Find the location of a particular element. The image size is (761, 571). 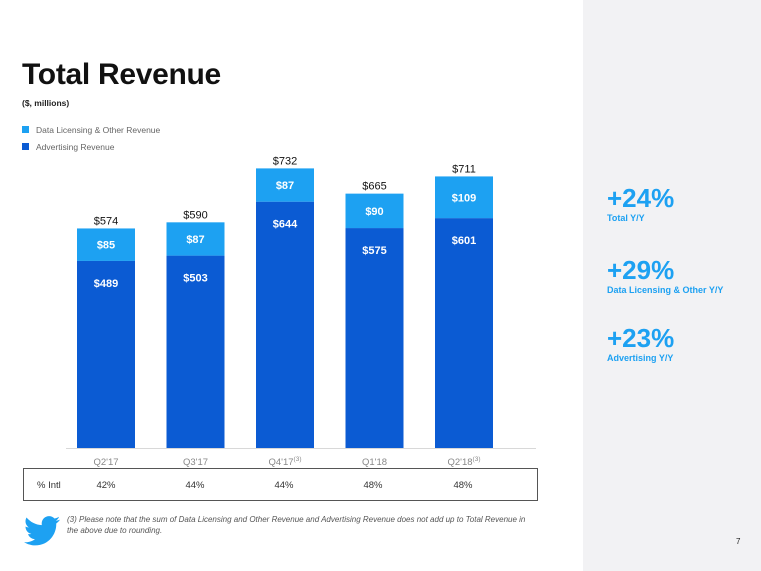

intl-percent-table: % Intl 42% 44% 44% 48% 48% is located at coordinates (280, 484).